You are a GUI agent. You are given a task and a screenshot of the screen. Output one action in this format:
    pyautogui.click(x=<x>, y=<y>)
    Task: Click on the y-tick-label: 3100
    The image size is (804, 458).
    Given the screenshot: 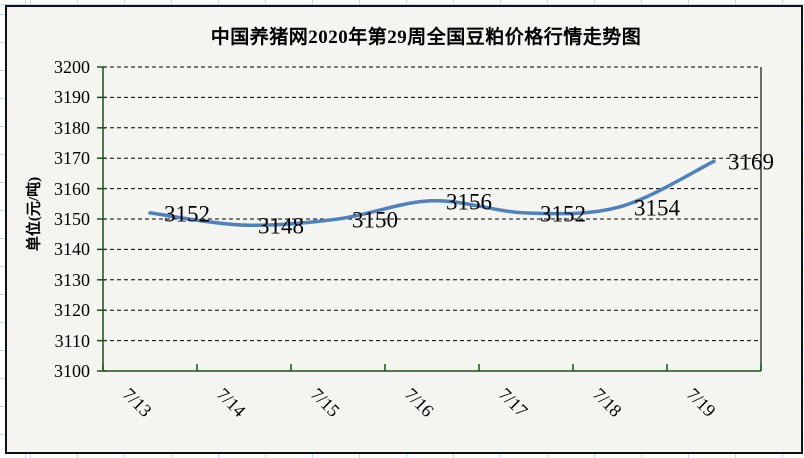 What is the action you would take?
    pyautogui.click(x=72, y=371)
    